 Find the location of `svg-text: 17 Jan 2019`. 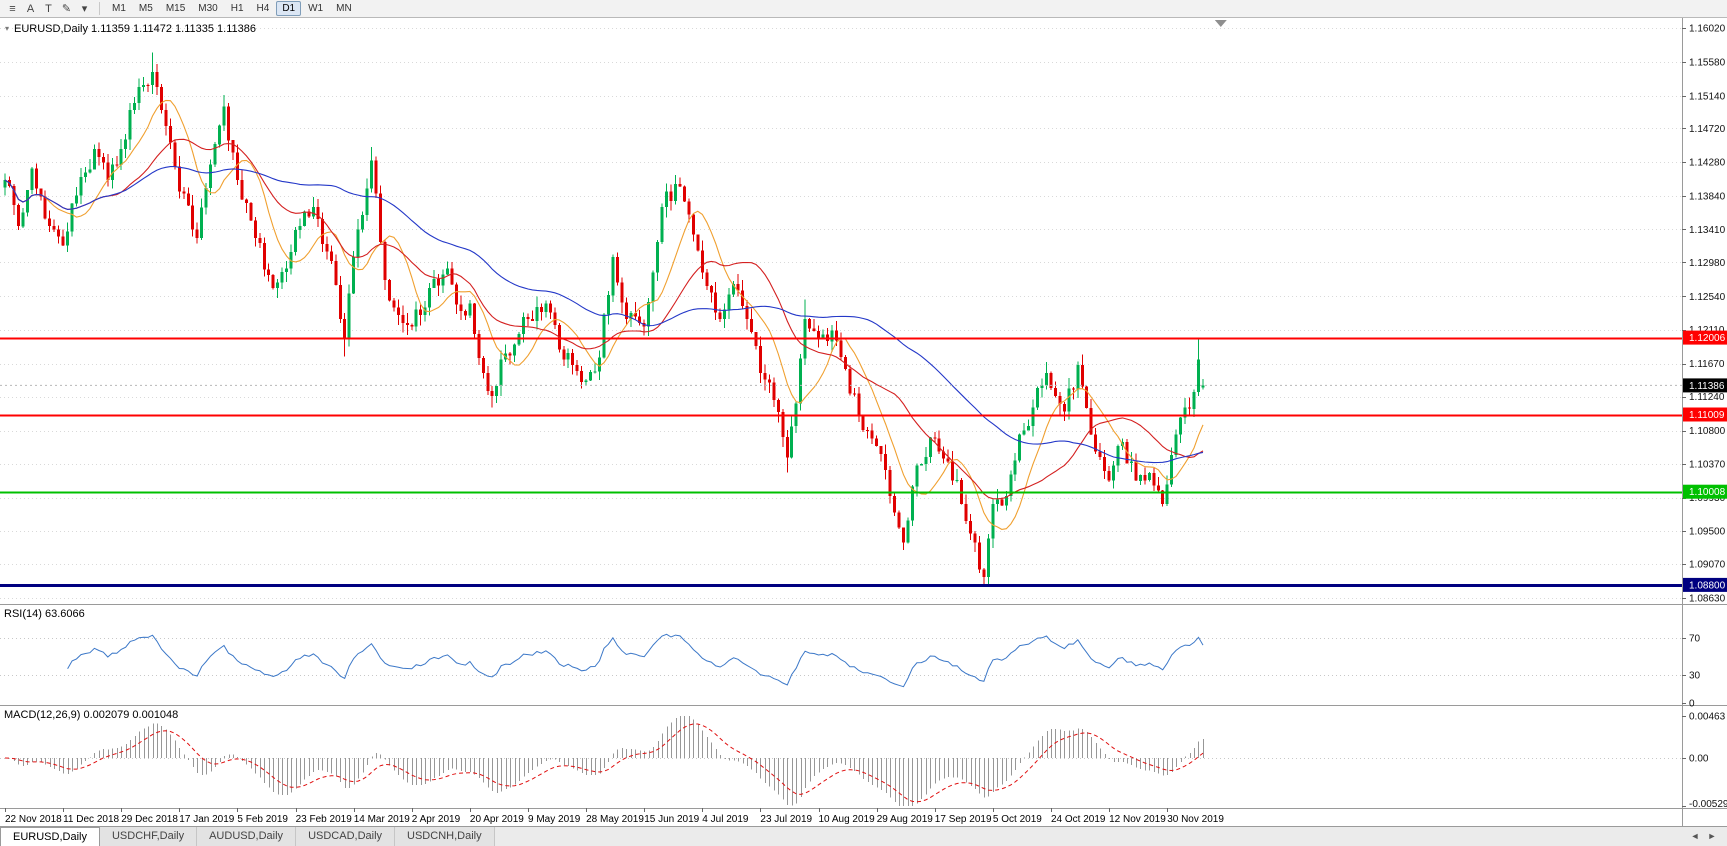

svg-text: 17 Jan 2019 is located at coordinates (206, 819).